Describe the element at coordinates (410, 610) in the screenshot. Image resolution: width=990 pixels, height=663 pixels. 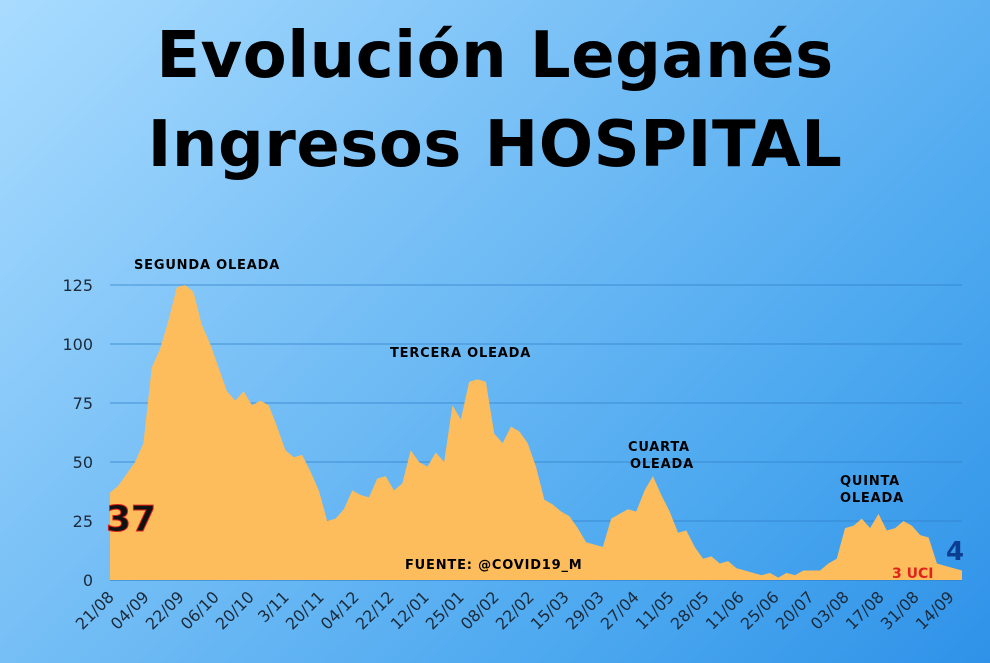
I see `x-tick-label: 12/01` at that location.